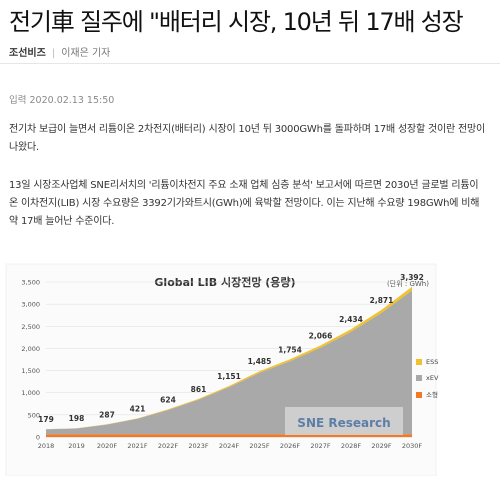 Image resolution: width=500 pixels, height=480 pixels. I want to click on data-label: 1,754, so click(290, 349).